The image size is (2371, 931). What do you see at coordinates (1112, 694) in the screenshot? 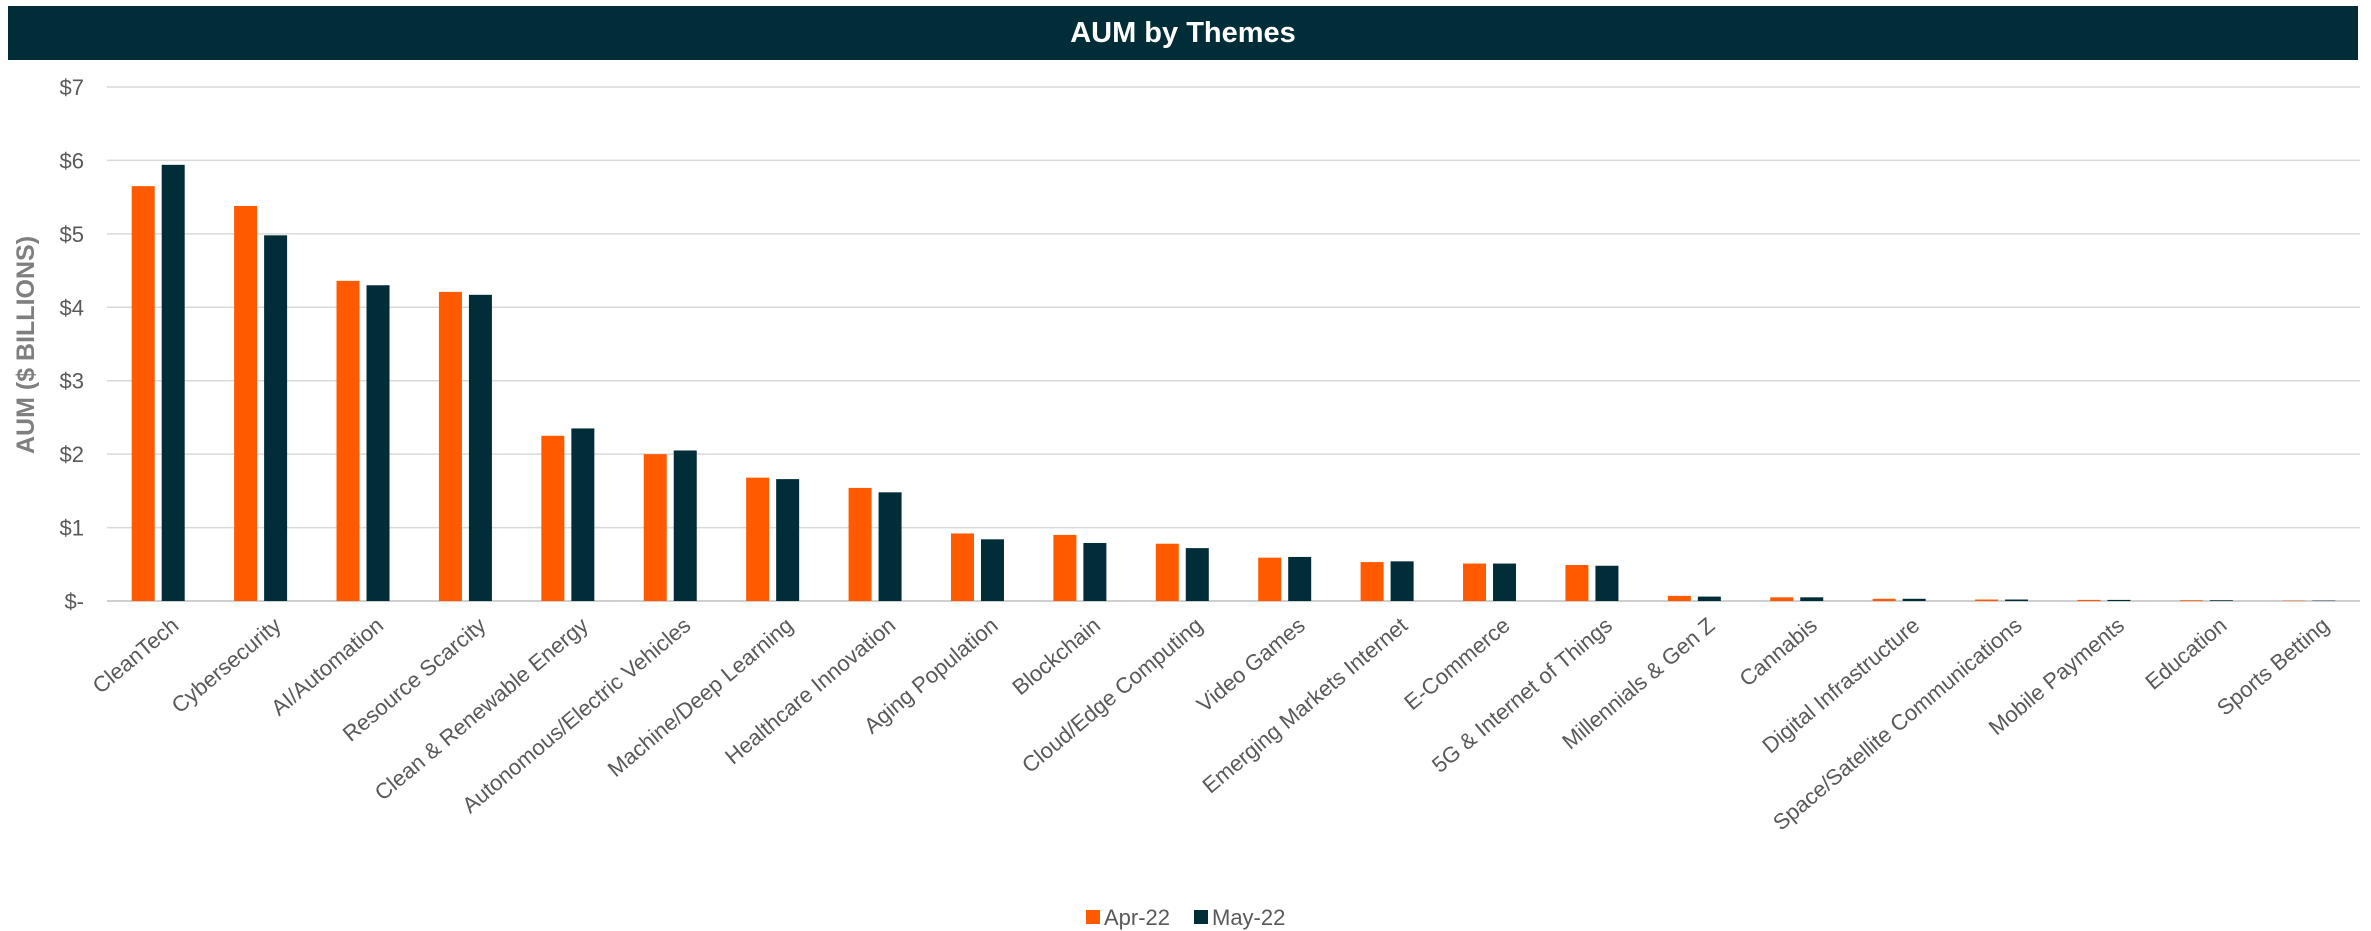
I see `x-tick-label: Cloud/Edge Computing` at bounding box center [1112, 694].